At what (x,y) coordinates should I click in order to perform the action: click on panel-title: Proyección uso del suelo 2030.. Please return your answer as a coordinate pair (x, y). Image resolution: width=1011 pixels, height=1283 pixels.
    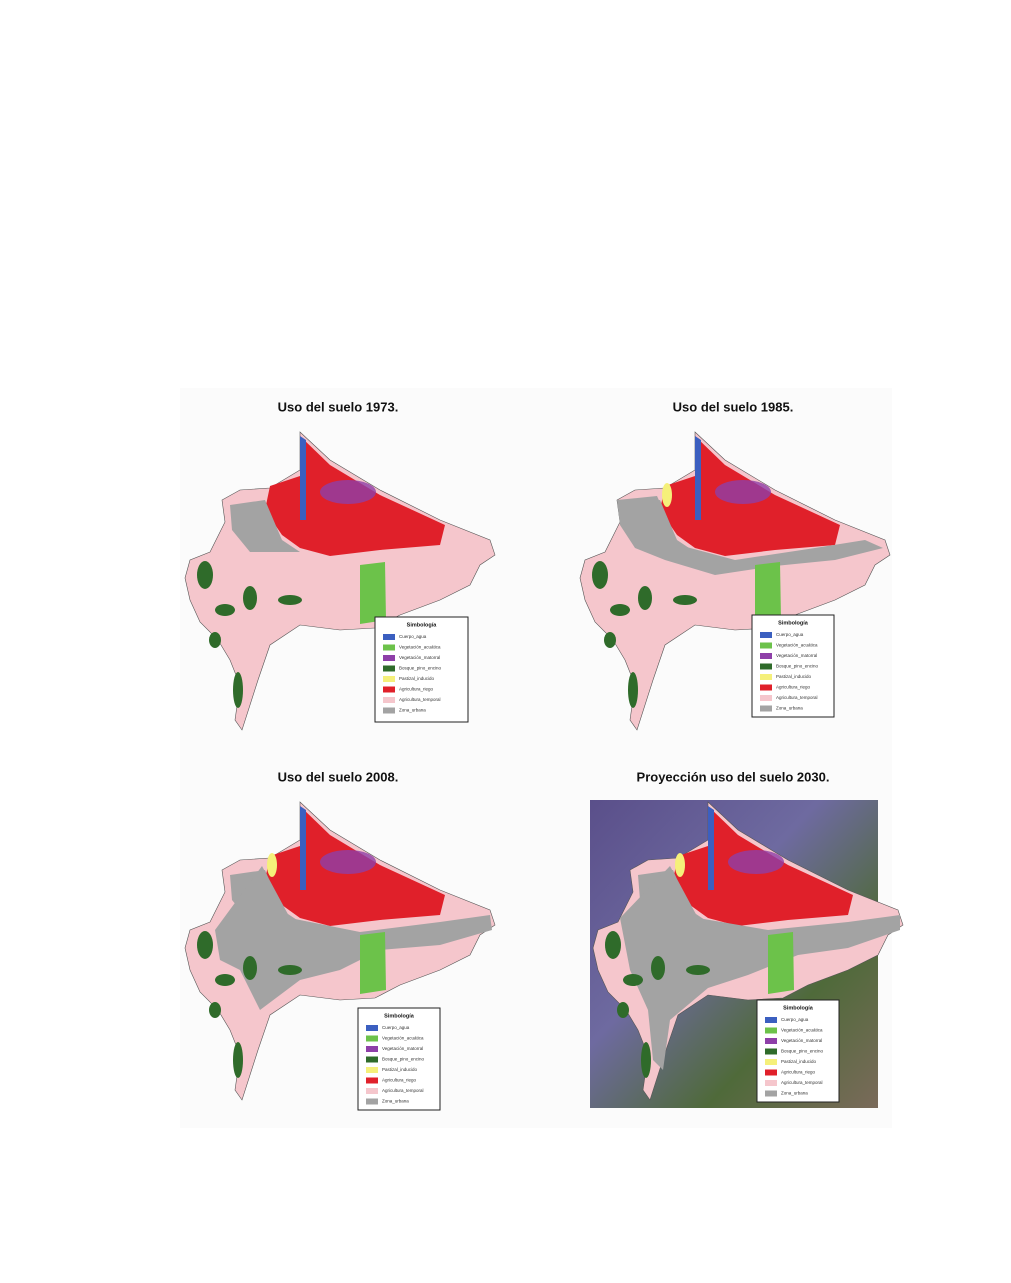
    Looking at the image, I should click on (733, 776).